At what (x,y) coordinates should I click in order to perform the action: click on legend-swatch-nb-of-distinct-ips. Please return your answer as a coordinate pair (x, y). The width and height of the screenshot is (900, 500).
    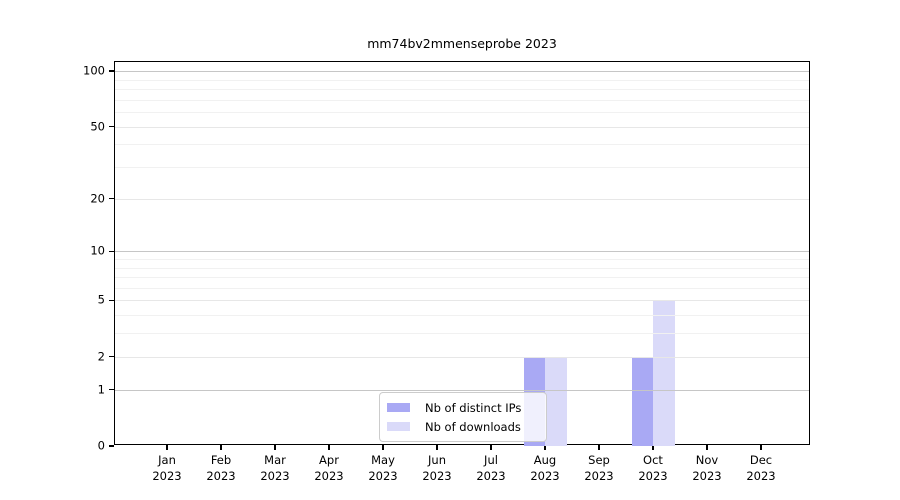
    Looking at the image, I should click on (398, 407).